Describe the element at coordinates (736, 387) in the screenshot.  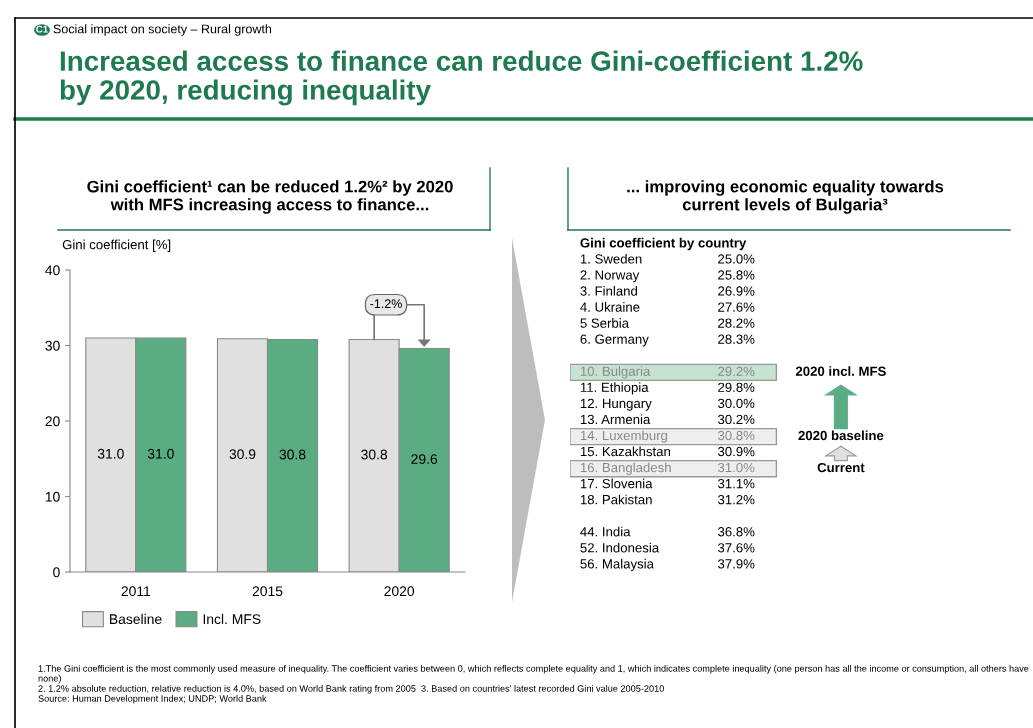
I see `text: 29.8%` at that location.